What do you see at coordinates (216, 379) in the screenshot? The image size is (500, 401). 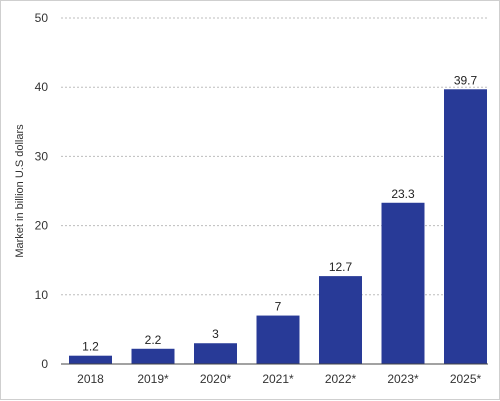 I see `x-tick-label: 2020*` at bounding box center [216, 379].